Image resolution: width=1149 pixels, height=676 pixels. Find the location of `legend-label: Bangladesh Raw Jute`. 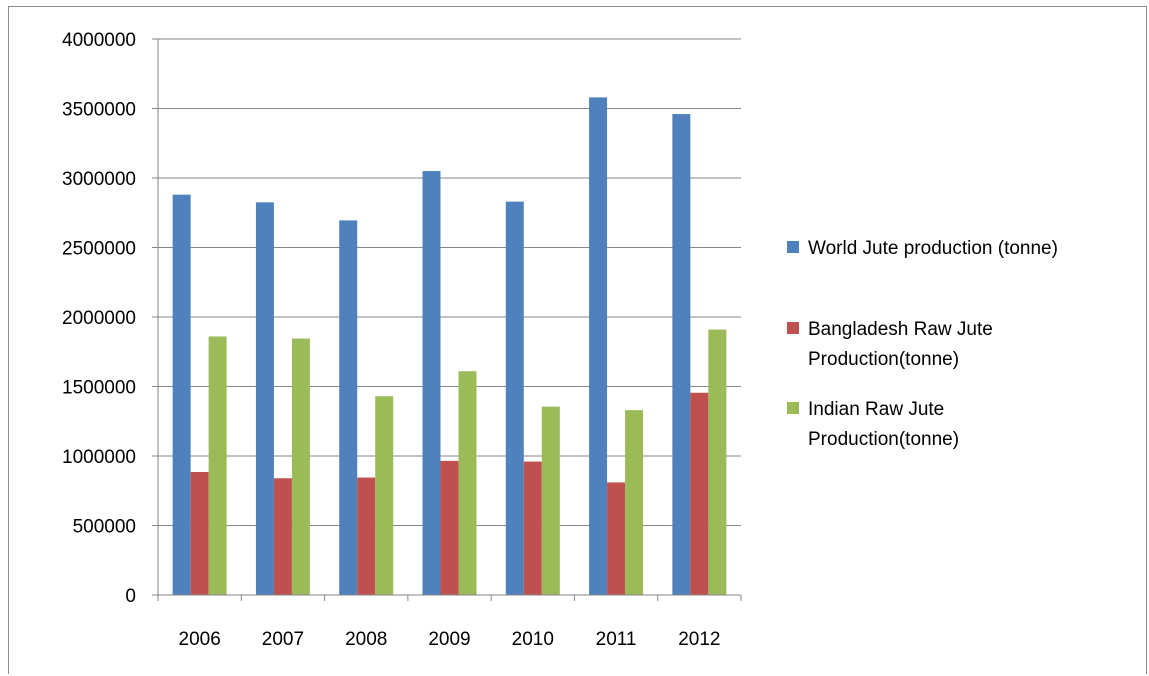

legend-label: Bangladesh Raw Jute is located at coordinates (900, 329).